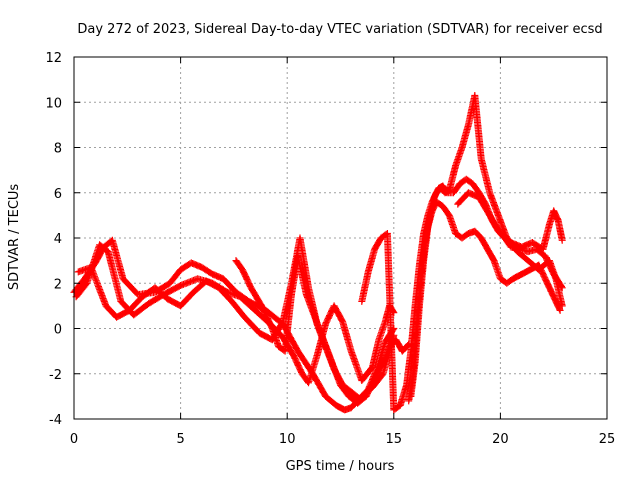  Describe the element at coordinates (58, 284) in the screenshot. I see `y-tick-label: 2` at that location.